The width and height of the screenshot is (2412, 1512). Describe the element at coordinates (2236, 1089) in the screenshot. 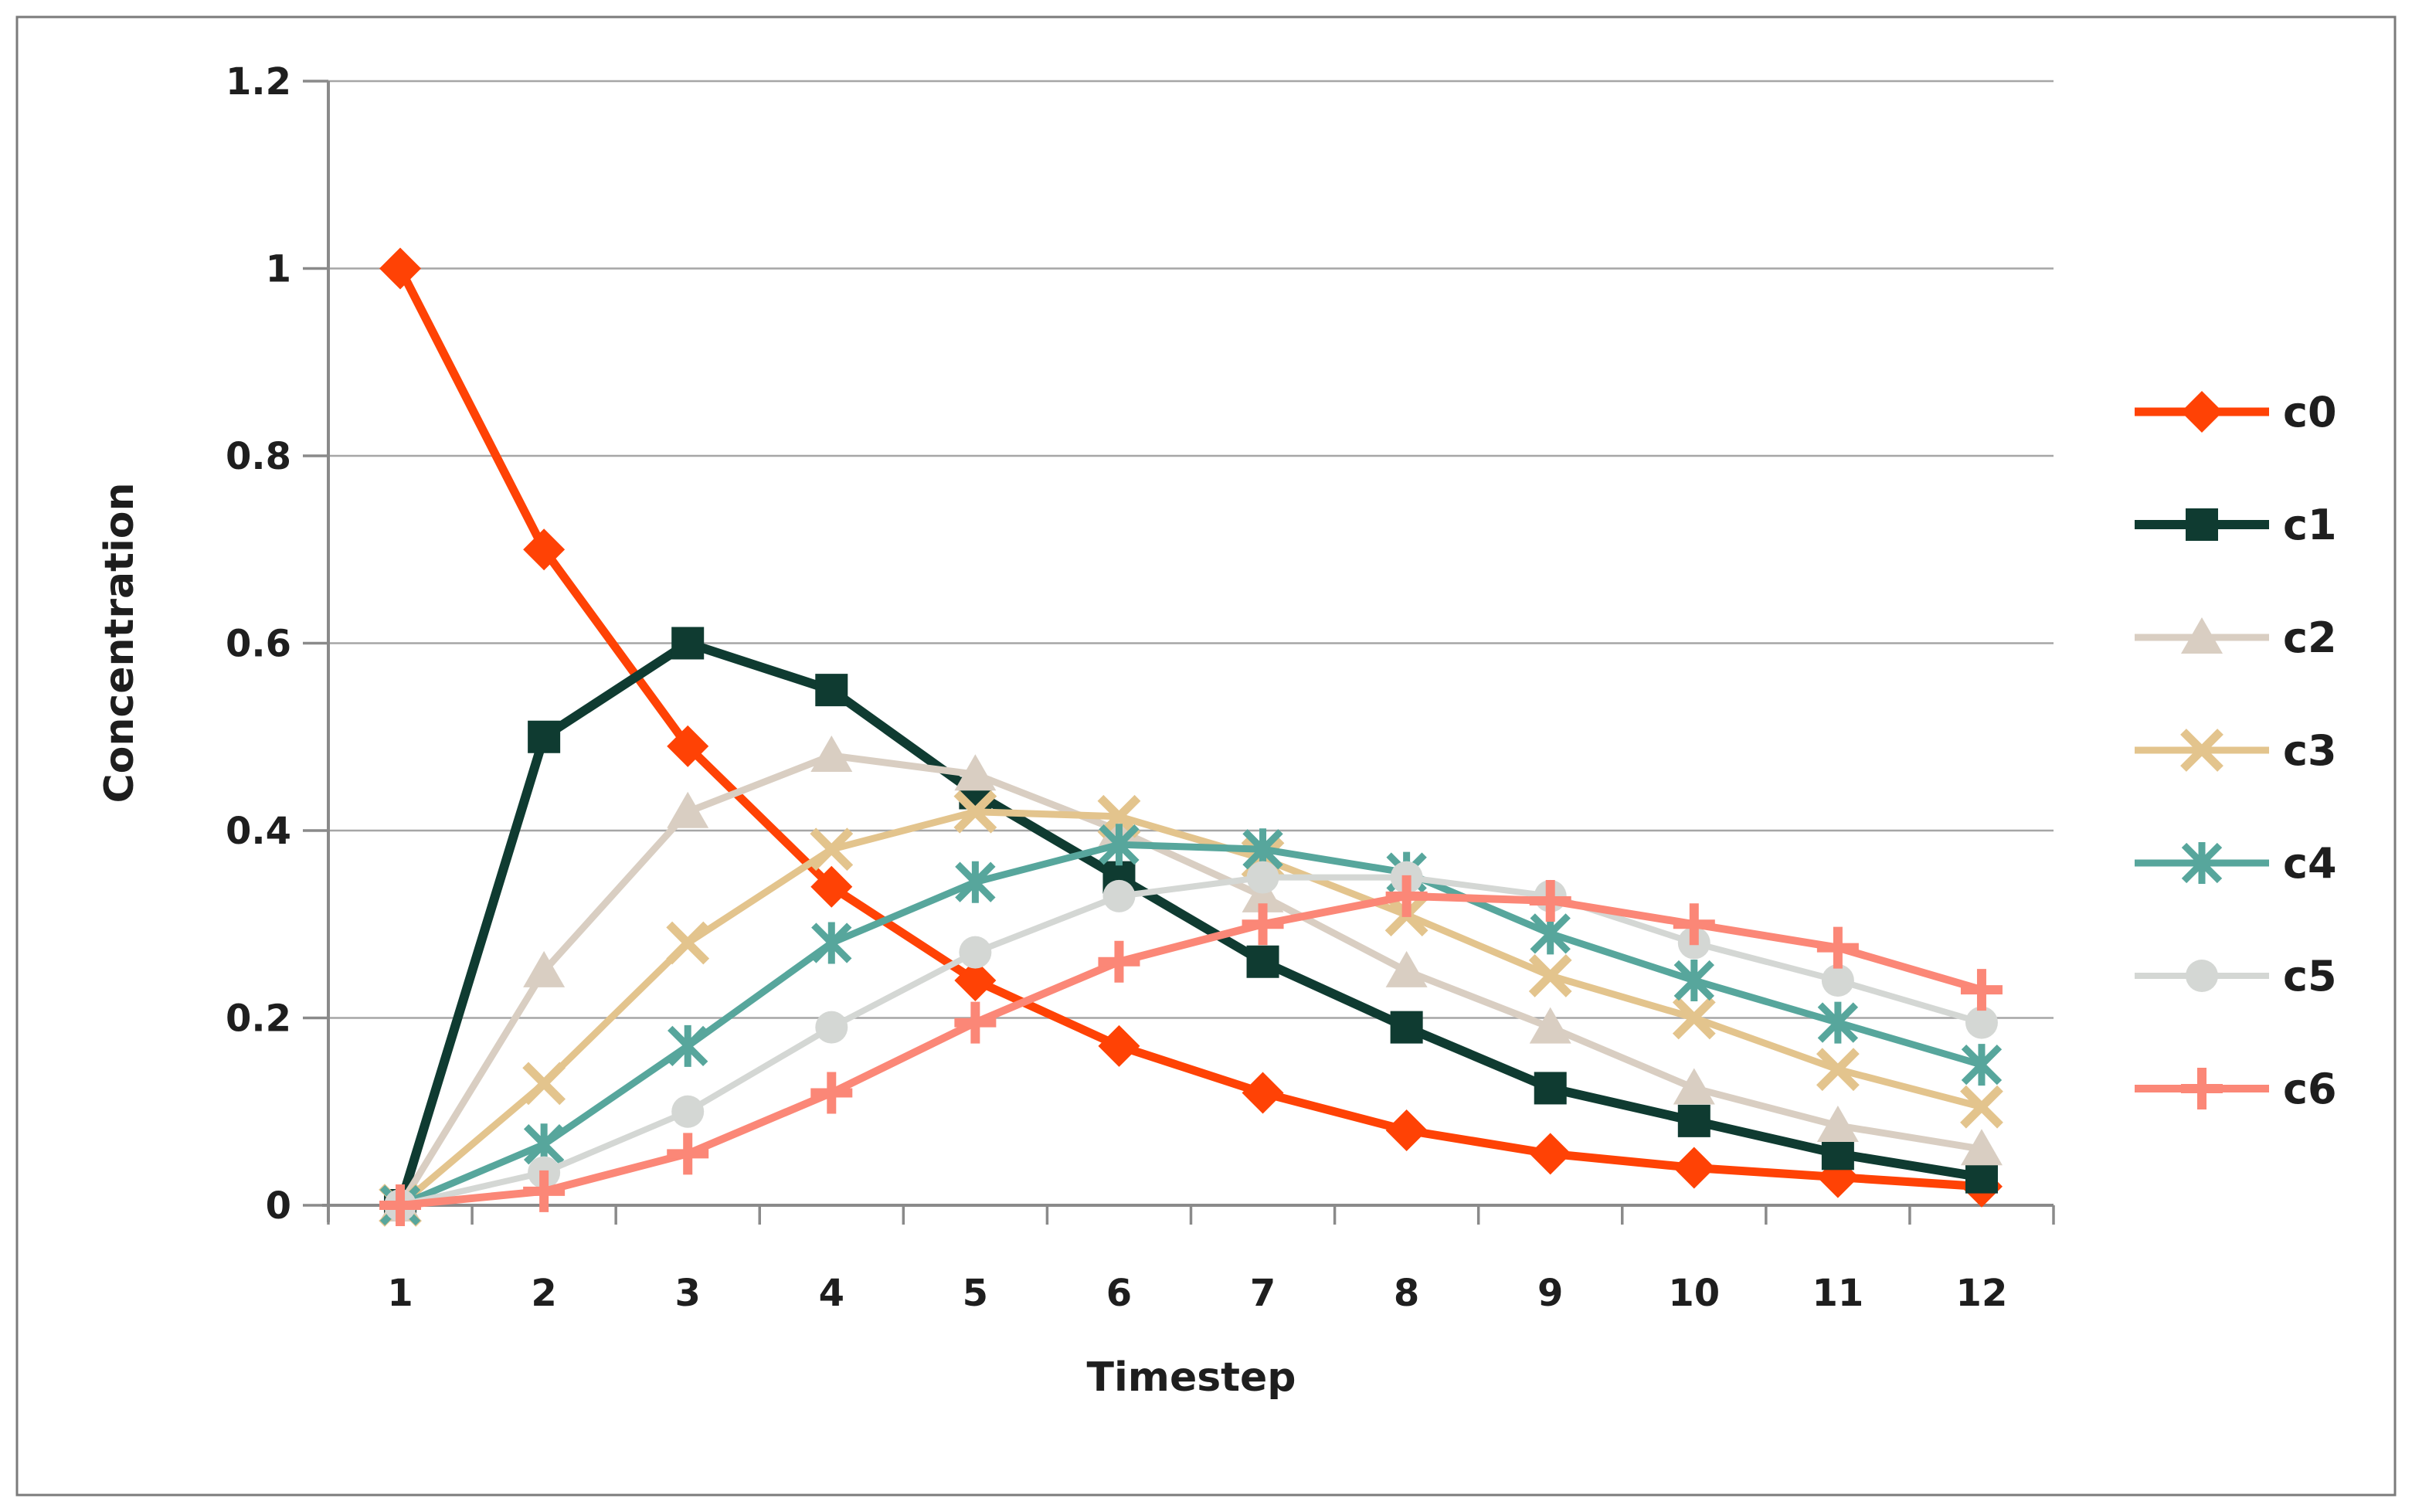

I see `legend-item-c6: c6` at that location.